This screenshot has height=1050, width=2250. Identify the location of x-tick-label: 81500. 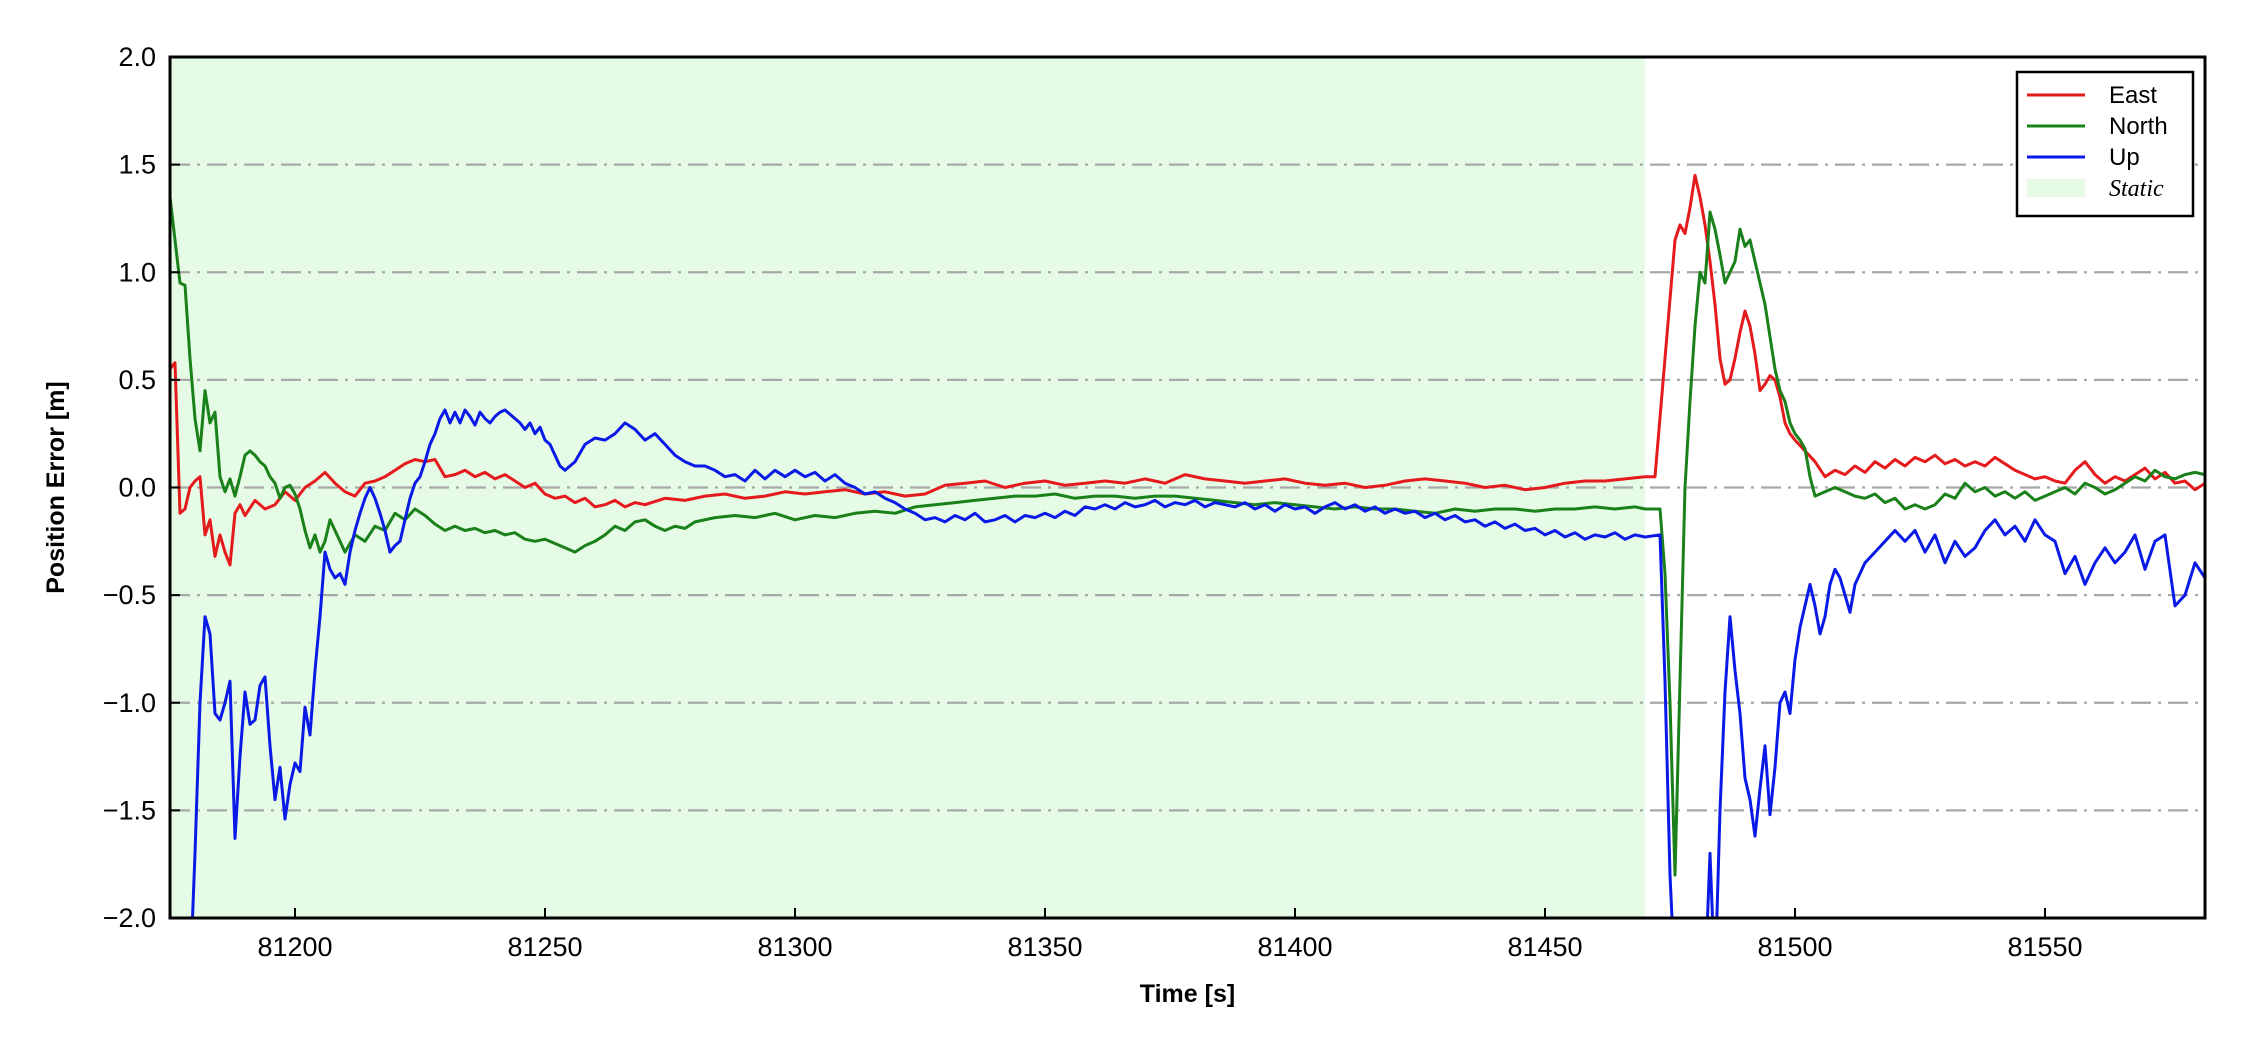
(1794, 947).